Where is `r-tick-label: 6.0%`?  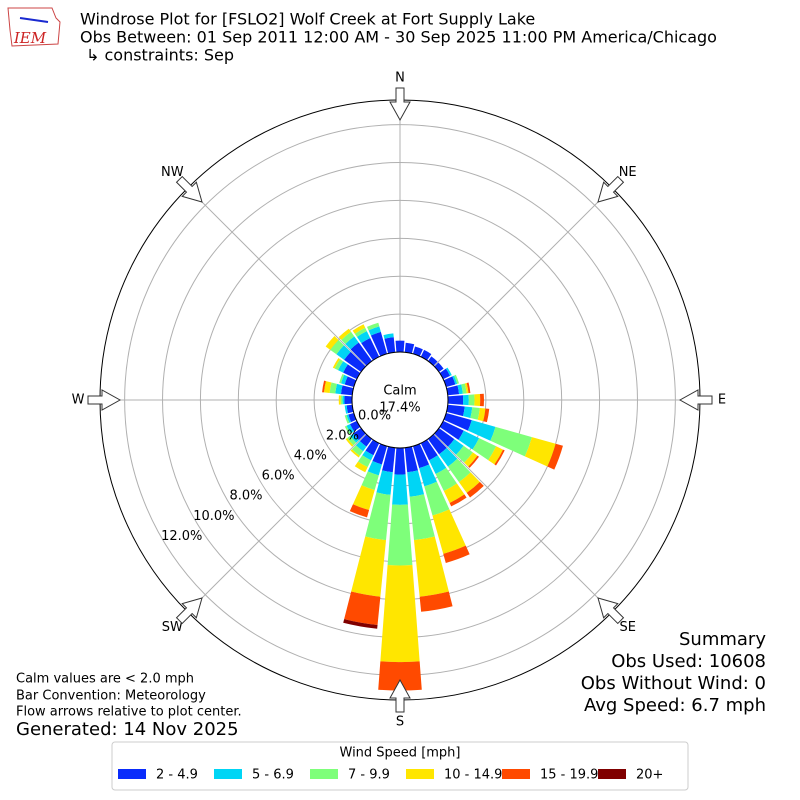 r-tick-label: 6.0% is located at coordinates (278, 476).